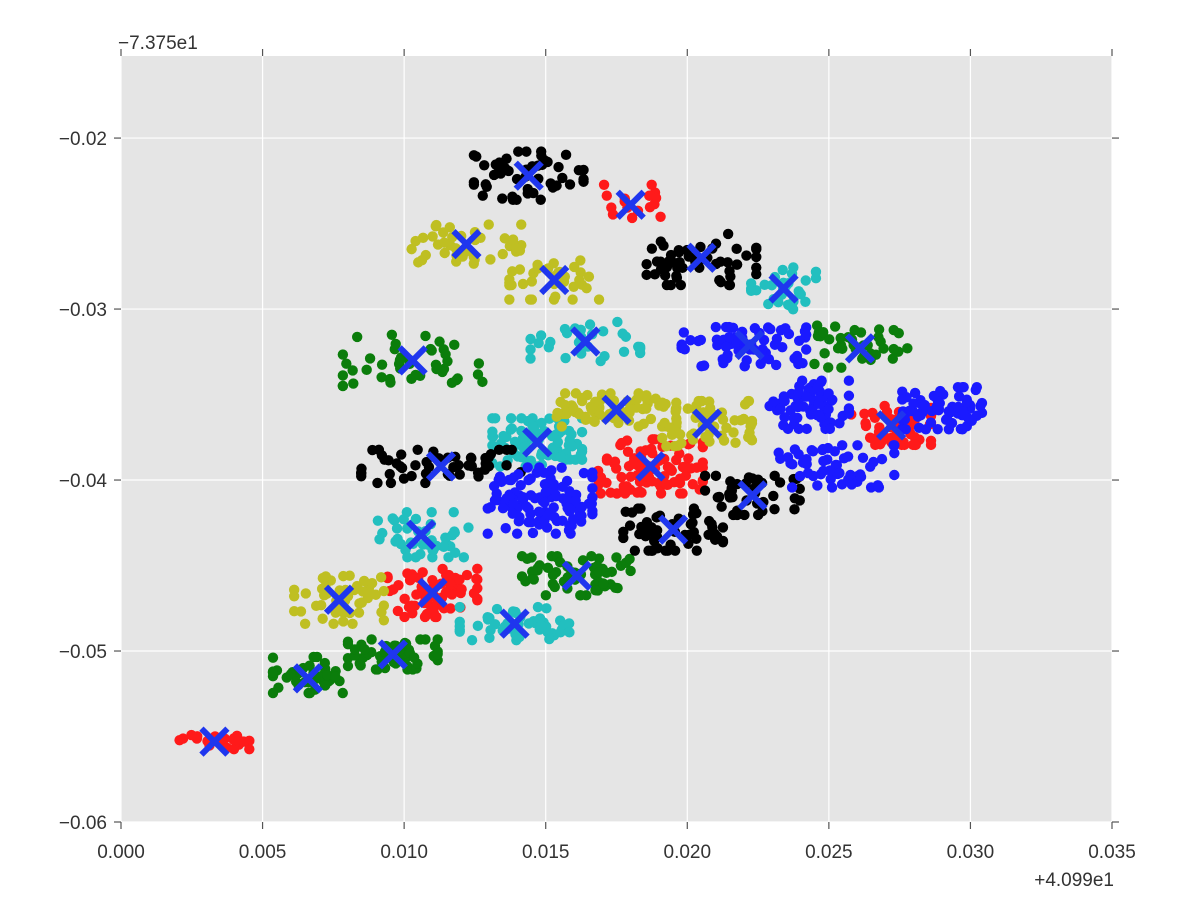 The height and width of the screenshot is (909, 1188). Describe the element at coordinates (688, 852) in the screenshot. I see `x-tick-label: 0.020` at that location.